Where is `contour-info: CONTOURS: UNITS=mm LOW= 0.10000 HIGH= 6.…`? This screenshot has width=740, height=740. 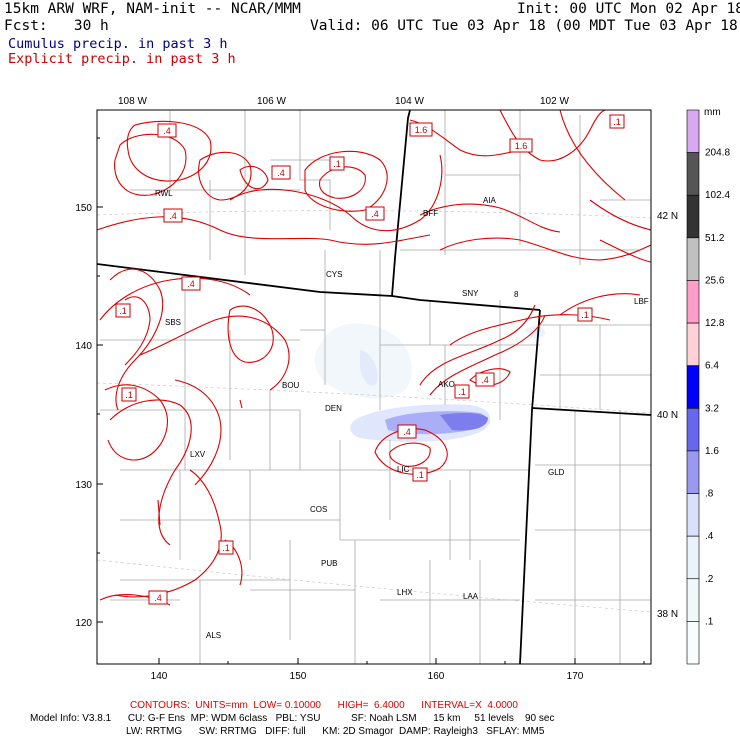
contour-info: CONTOURS: UNITS=mm LOW= 0.10000 HIGH= 6.… is located at coordinates (324, 705).